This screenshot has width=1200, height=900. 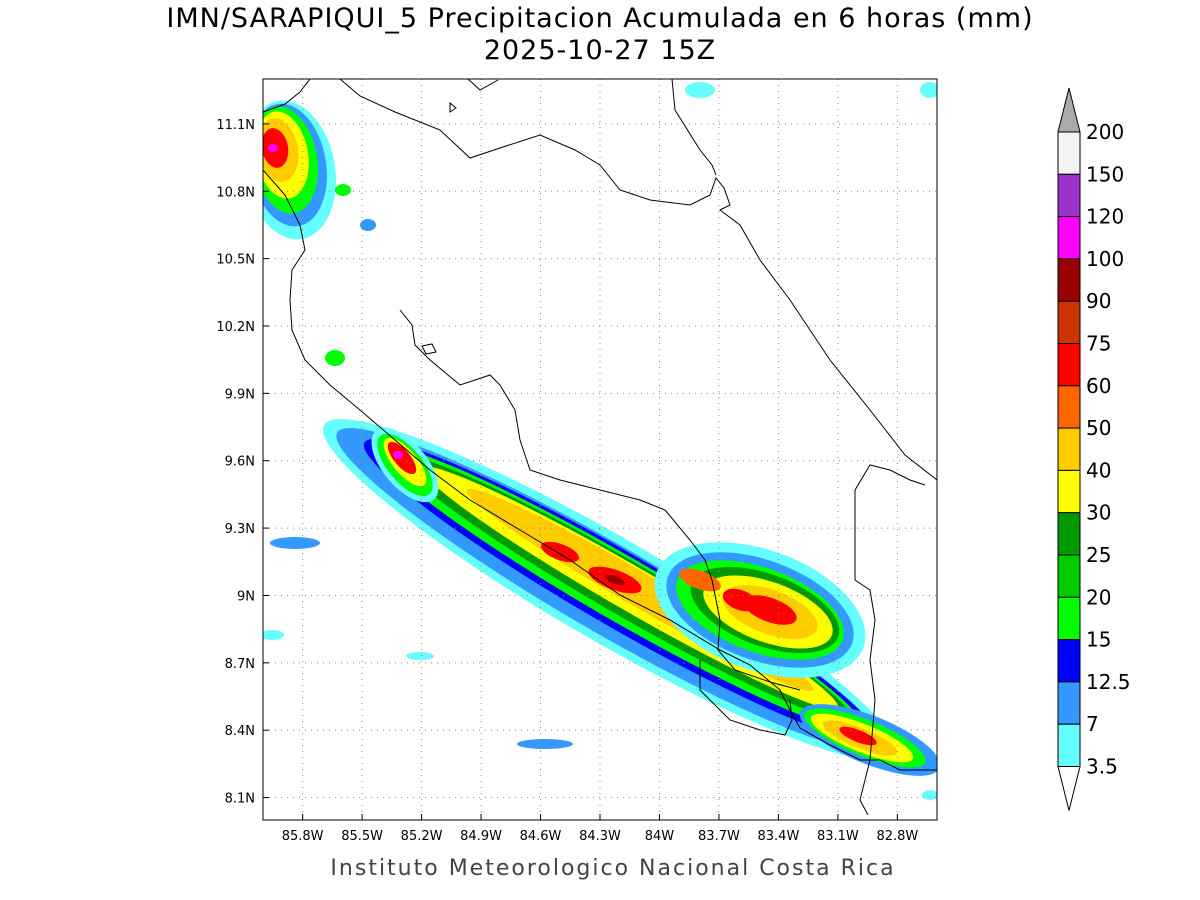 I want to click on colorbar-label: 12.5, so click(x=1108, y=682).